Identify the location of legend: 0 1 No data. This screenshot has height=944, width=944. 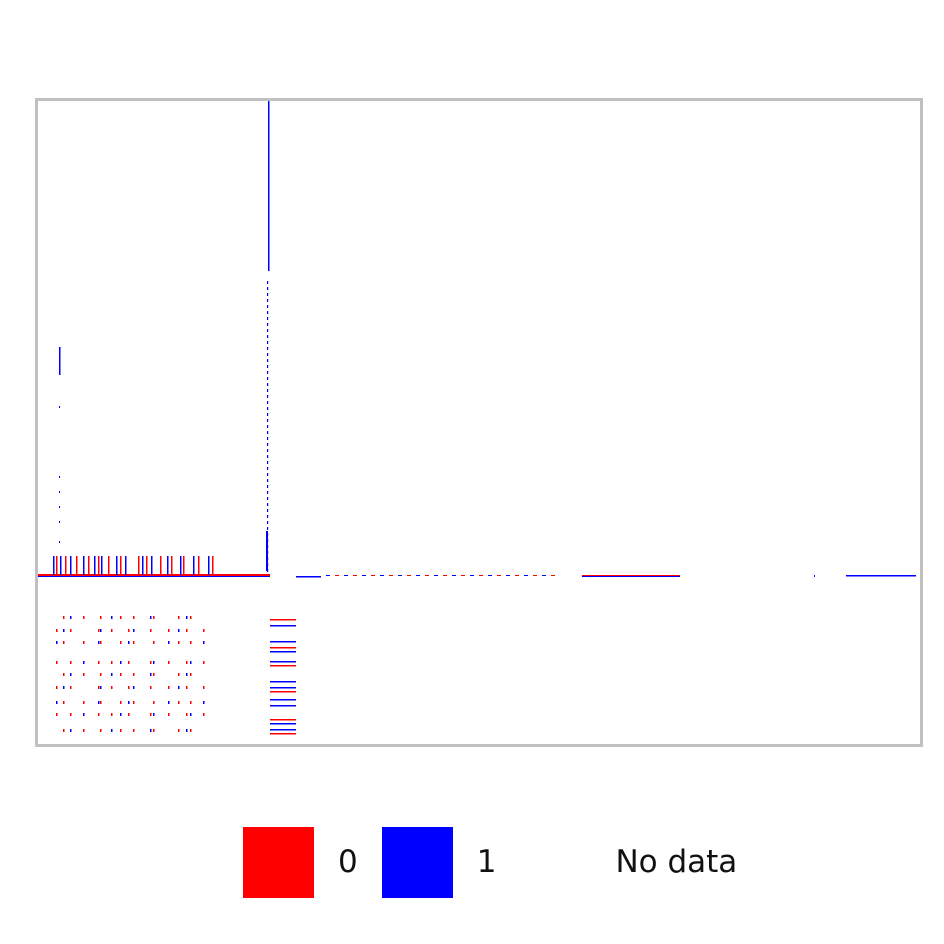
(502, 862).